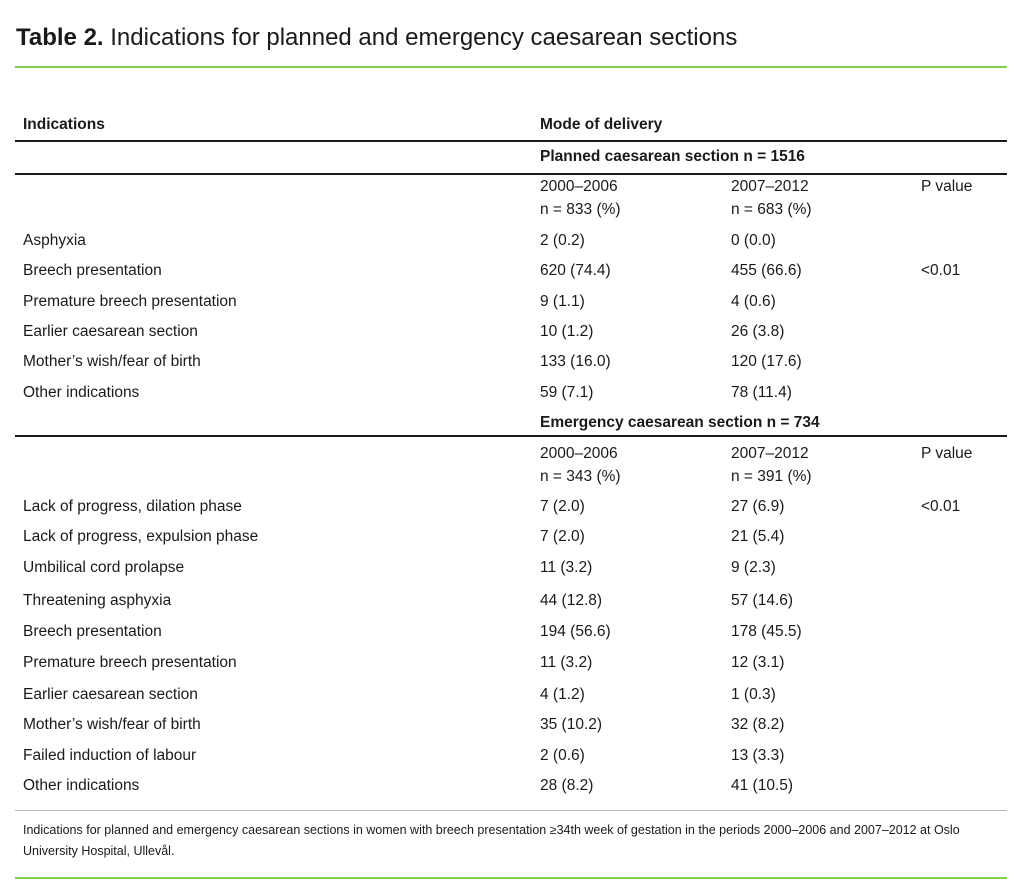 The width and height of the screenshot is (1024, 886). I want to click on row-indication: Lack of progress, dilation phase, so click(132, 506).